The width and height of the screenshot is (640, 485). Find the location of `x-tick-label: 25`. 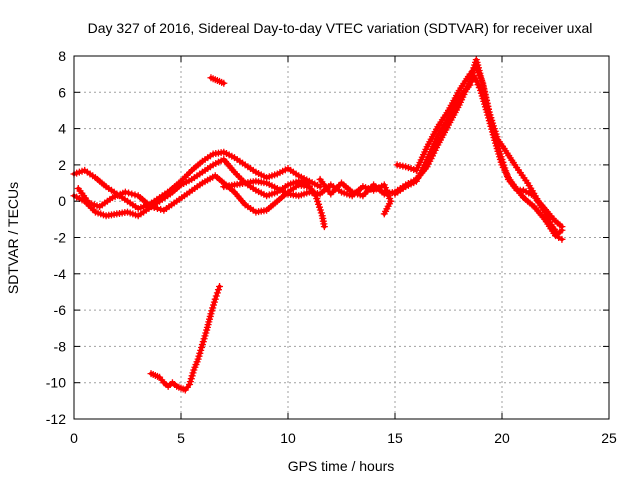

x-tick-label: 25 is located at coordinates (609, 438).